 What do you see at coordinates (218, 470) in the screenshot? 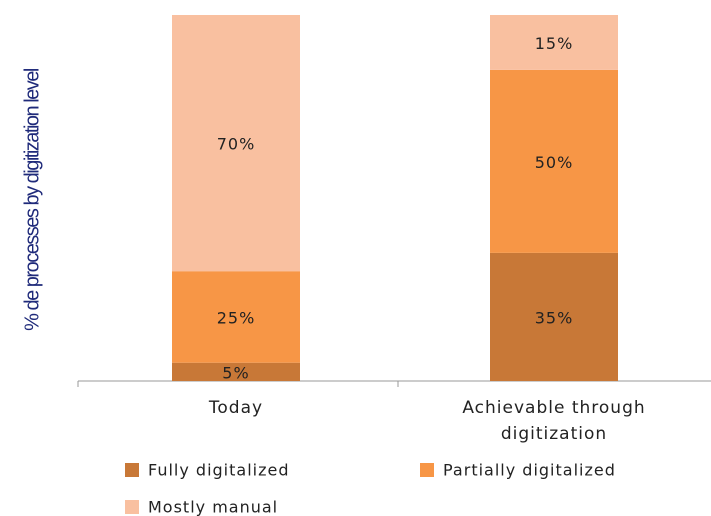
I see `legend-label: Fully digitalized` at bounding box center [218, 470].